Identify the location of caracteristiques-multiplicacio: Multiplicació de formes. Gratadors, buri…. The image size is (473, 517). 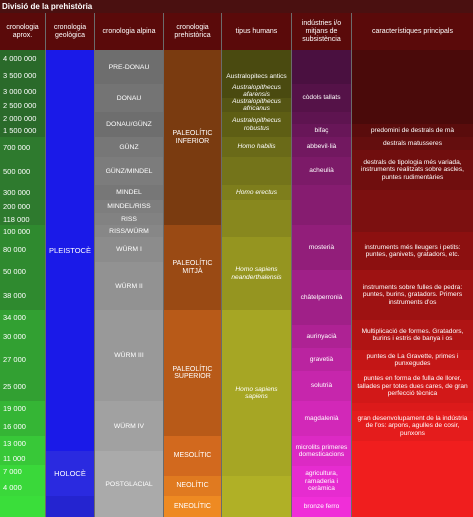
(412, 335).